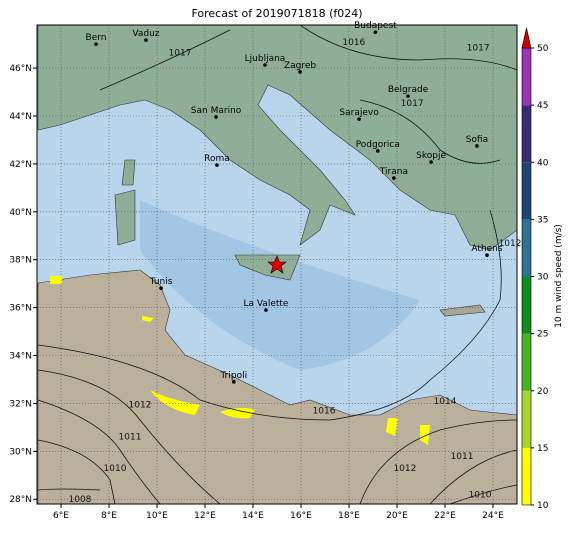 This screenshot has height=533, width=576. What do you see at coordinates (20, 117) in the screenshot?
I see `y-tick-label: 44°N` at bounding box center [20, 117].